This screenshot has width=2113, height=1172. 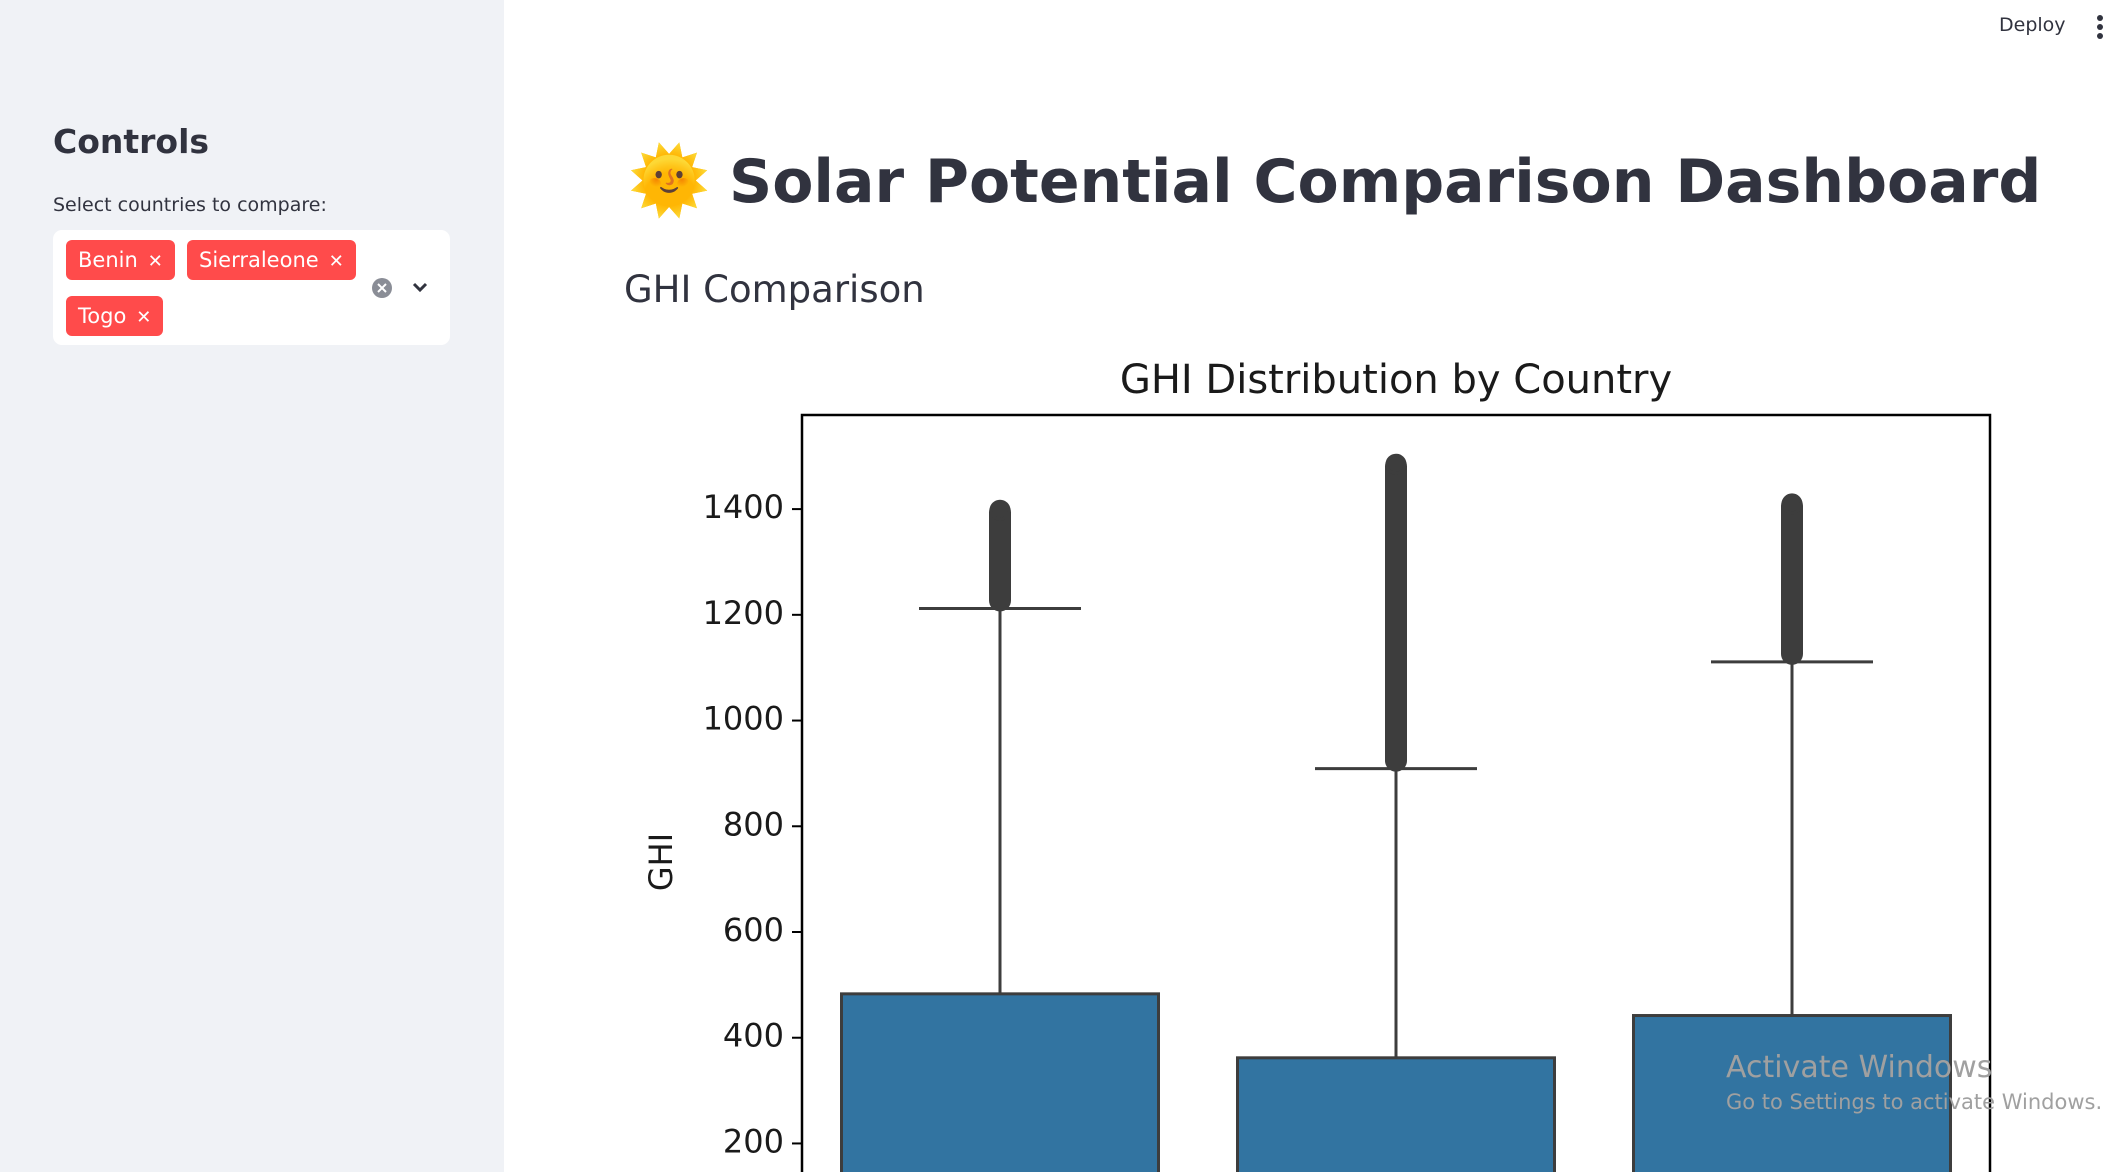 I want to click on y-tick-label: 1400, so click(x=743, y=507).